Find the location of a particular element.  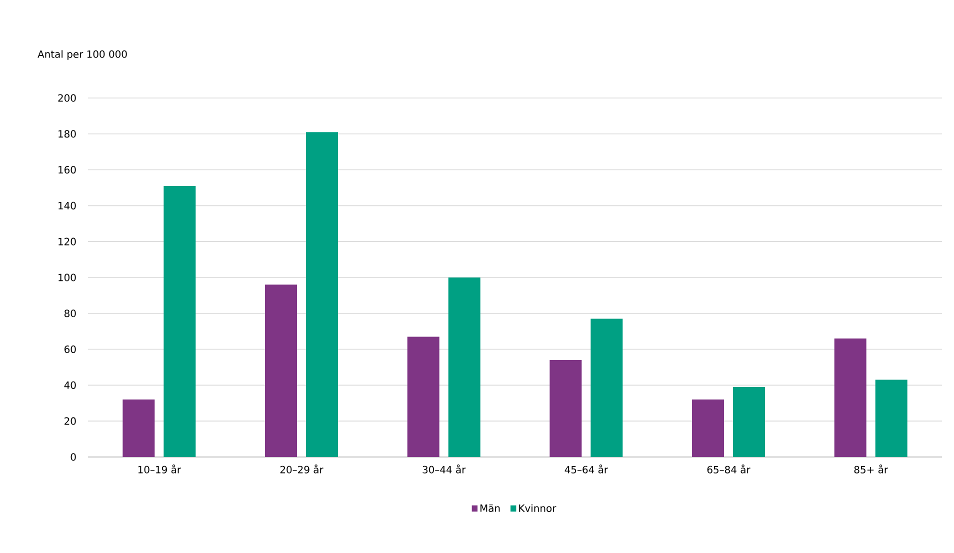

y-tick-label: 20 is located at coordinates (70, 421).